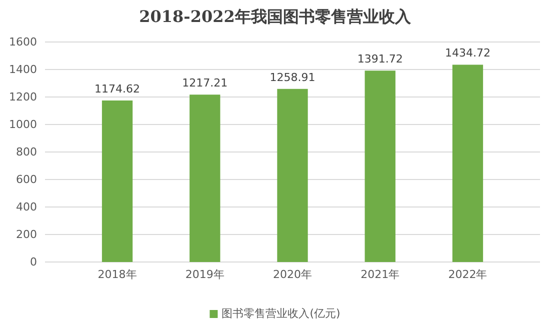  What do you see at coordinates (117, 89) in the screenshot?
I see `data-label: 1174.62` at bounding box center [117, 89].